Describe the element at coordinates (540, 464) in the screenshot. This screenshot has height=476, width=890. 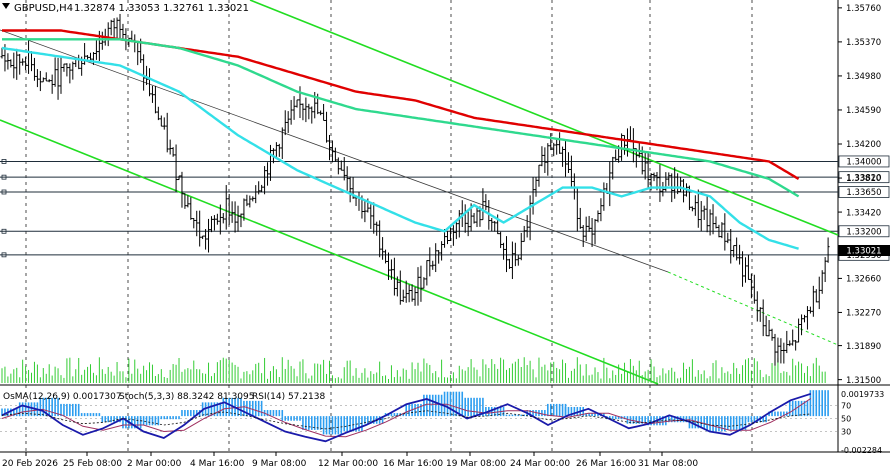
I see `time-tick-label: 24 Mar 00:00` at that location.